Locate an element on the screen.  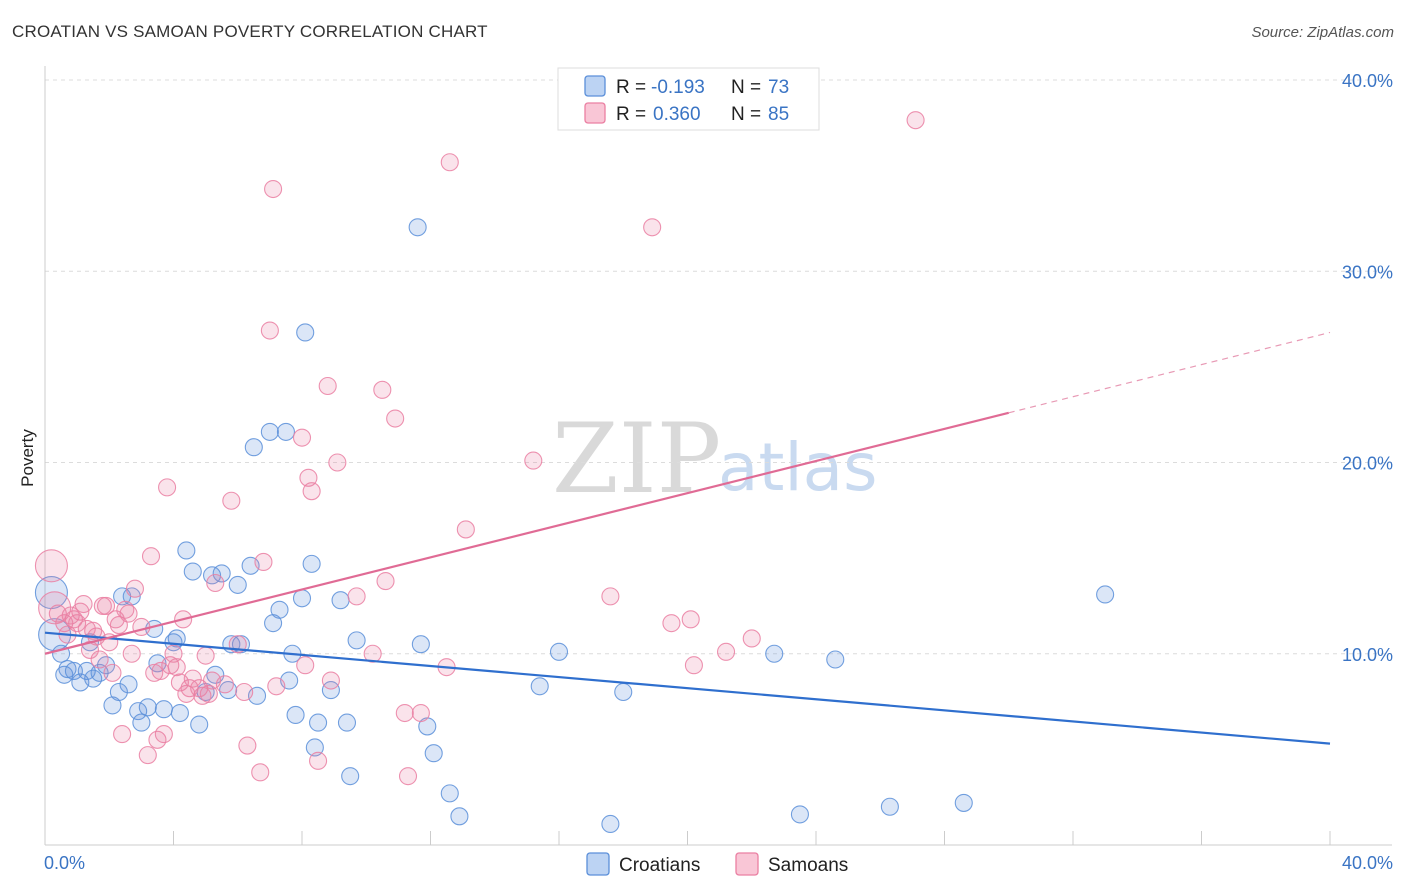
legend-r-samoans: 0.360 is located at coordinates (677, 114).